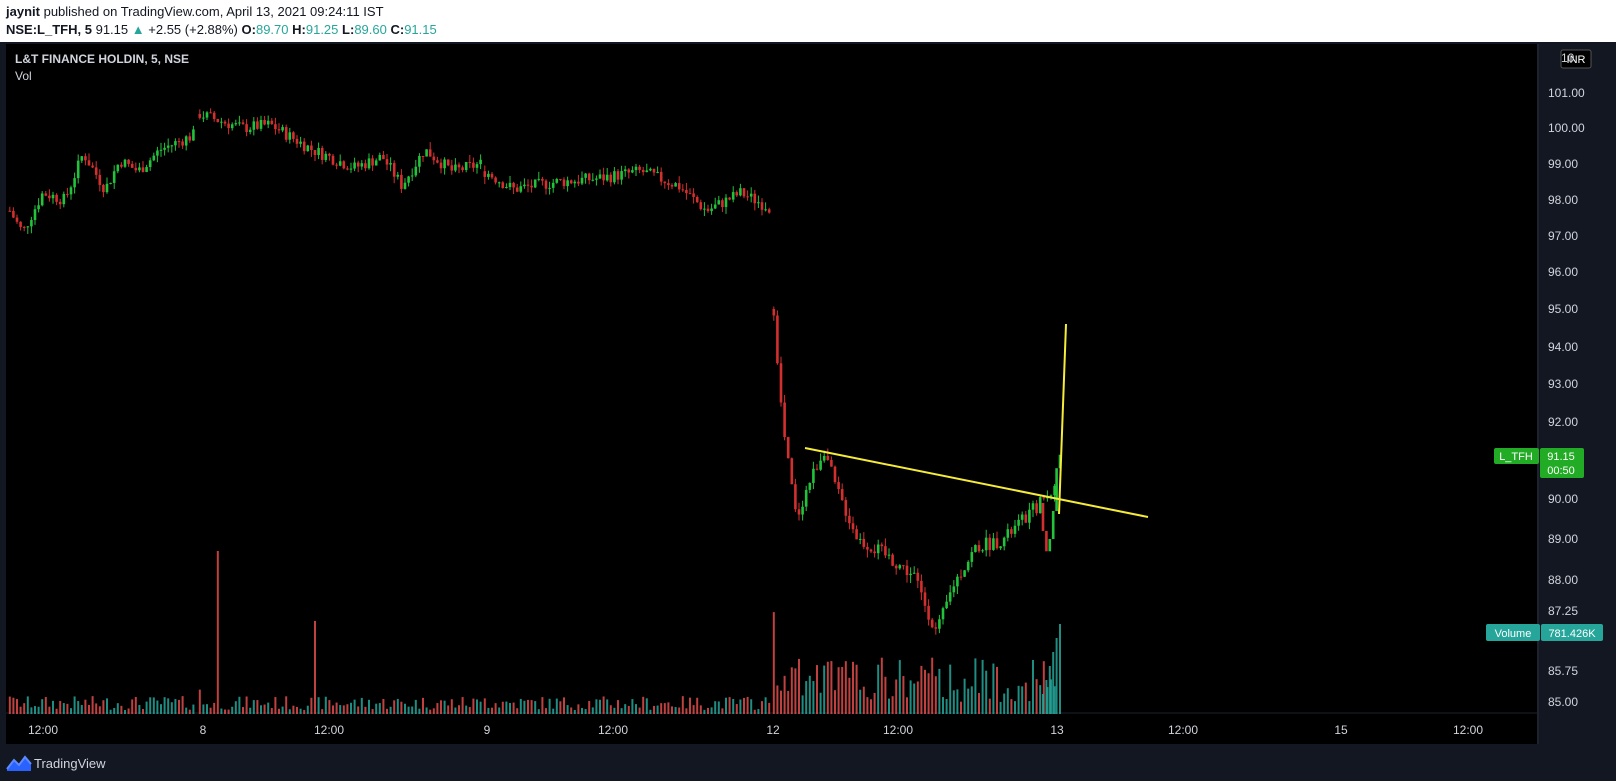 The width and height of the screenshot is (1616, 781). I want to click on bar-countdown: 00:50, so click(1561, 471).